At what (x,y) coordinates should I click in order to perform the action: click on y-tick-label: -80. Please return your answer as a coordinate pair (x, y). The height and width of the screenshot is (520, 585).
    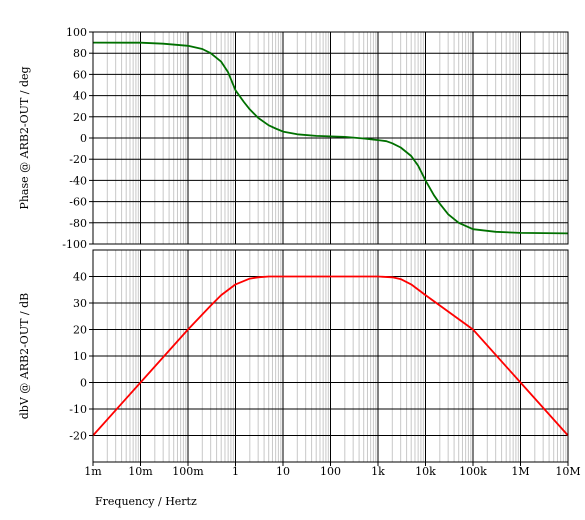
    Looking at the image, I should click on (78, 223).